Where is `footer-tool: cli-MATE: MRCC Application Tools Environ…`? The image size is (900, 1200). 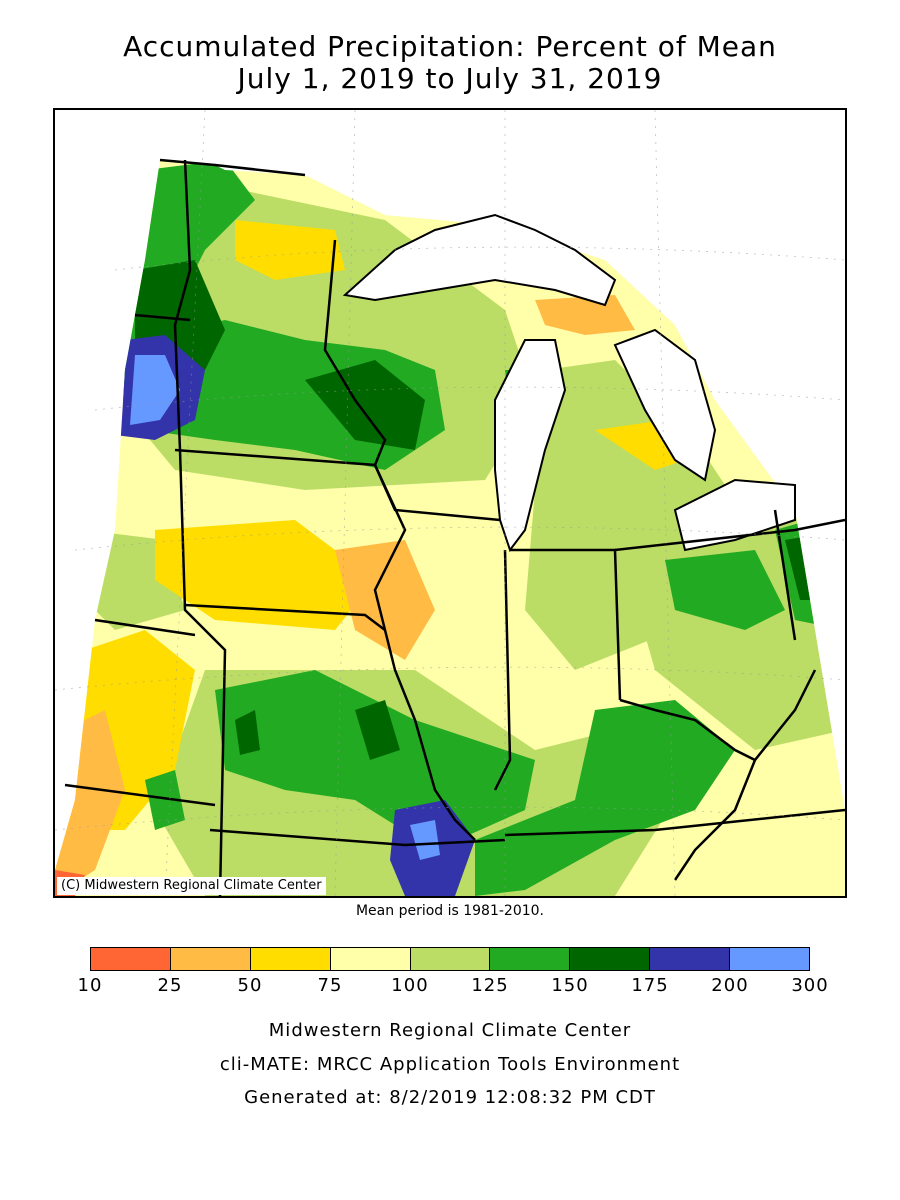 footer-tool: cli-MATE: MRCC Application Tools Environ… is located at coordinates (450, 1064).